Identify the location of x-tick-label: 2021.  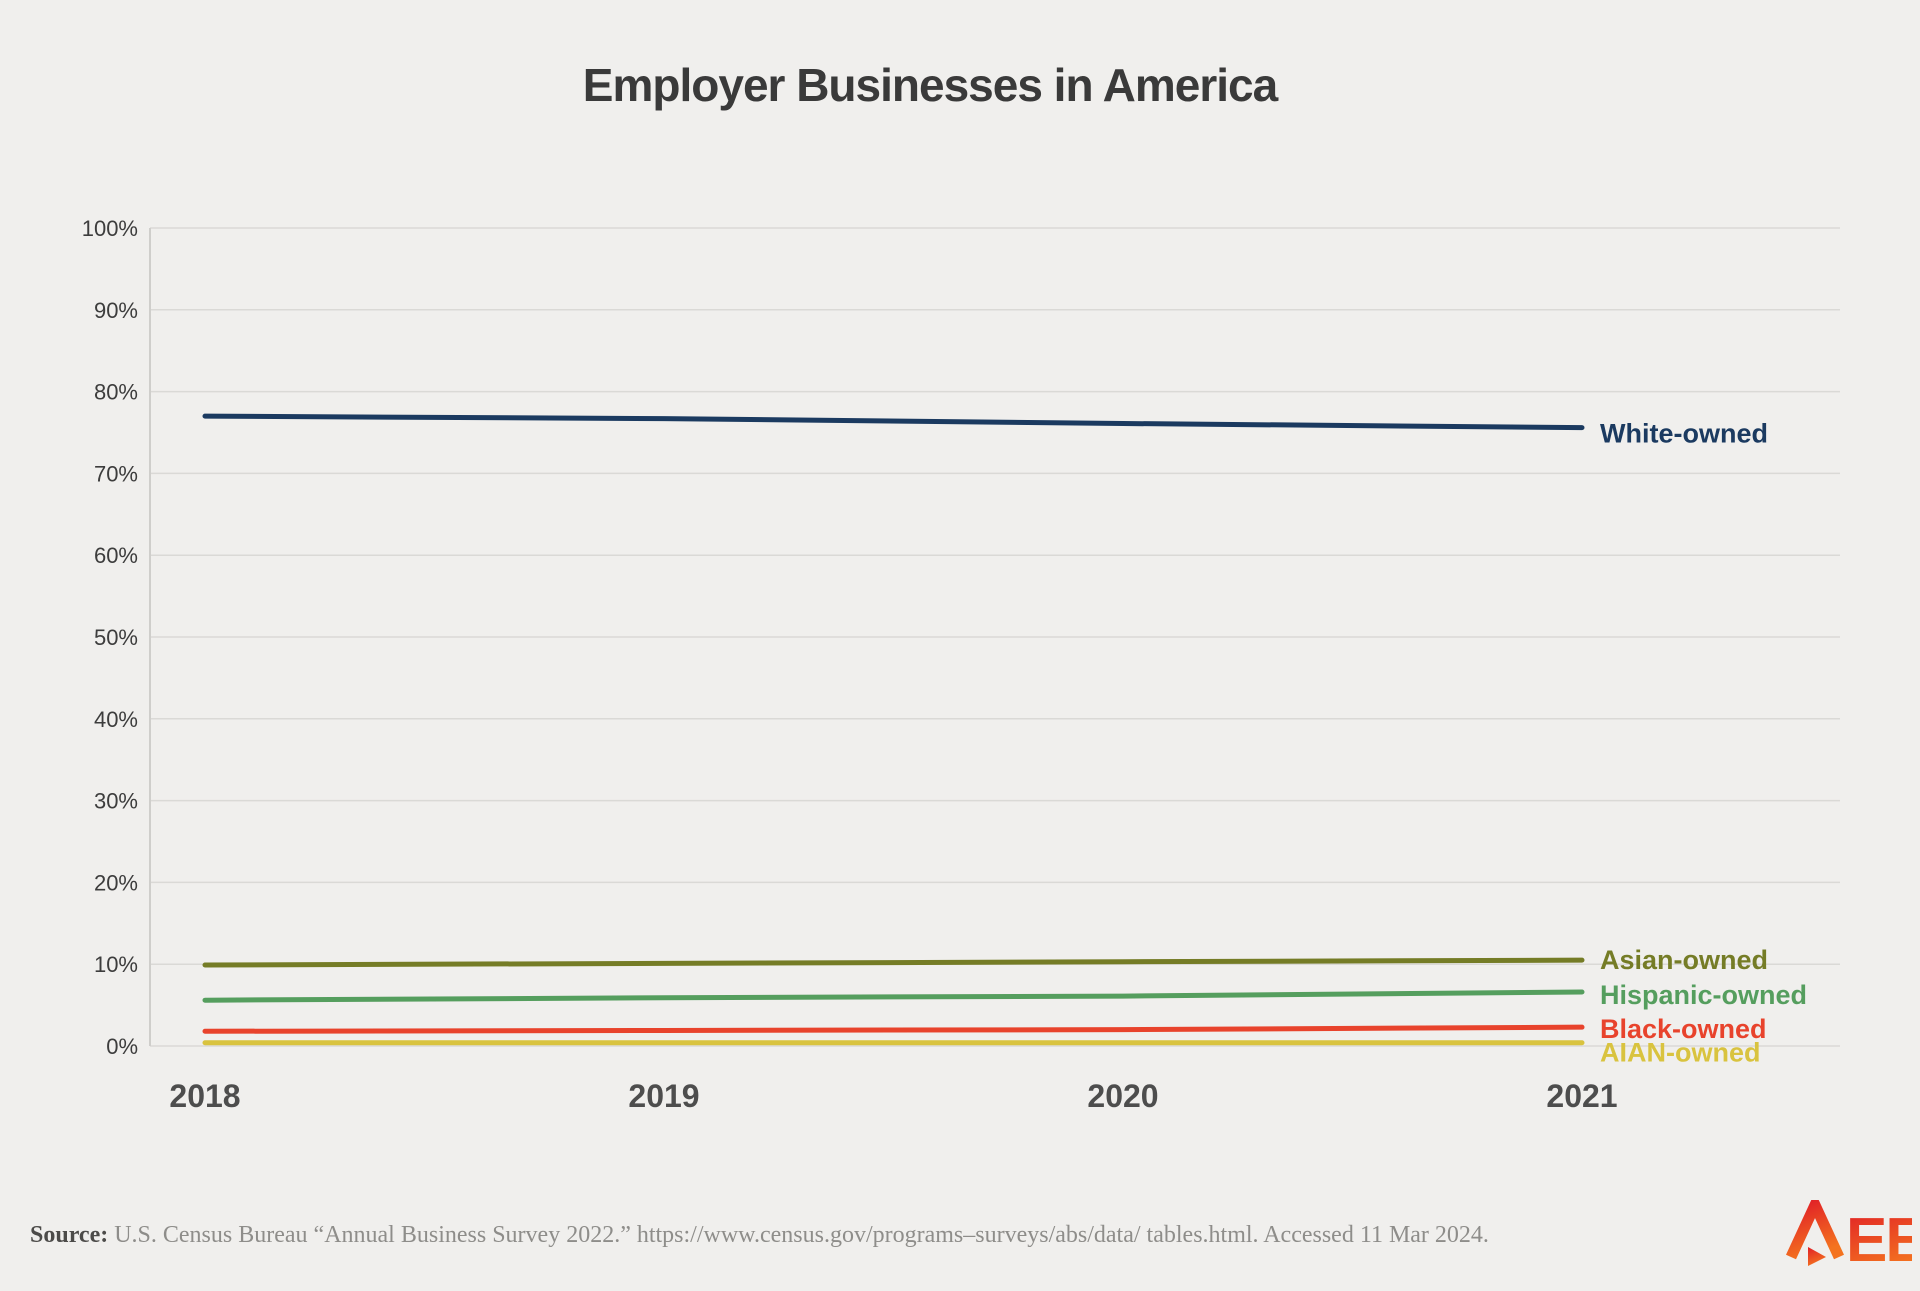
(1581, 1096).